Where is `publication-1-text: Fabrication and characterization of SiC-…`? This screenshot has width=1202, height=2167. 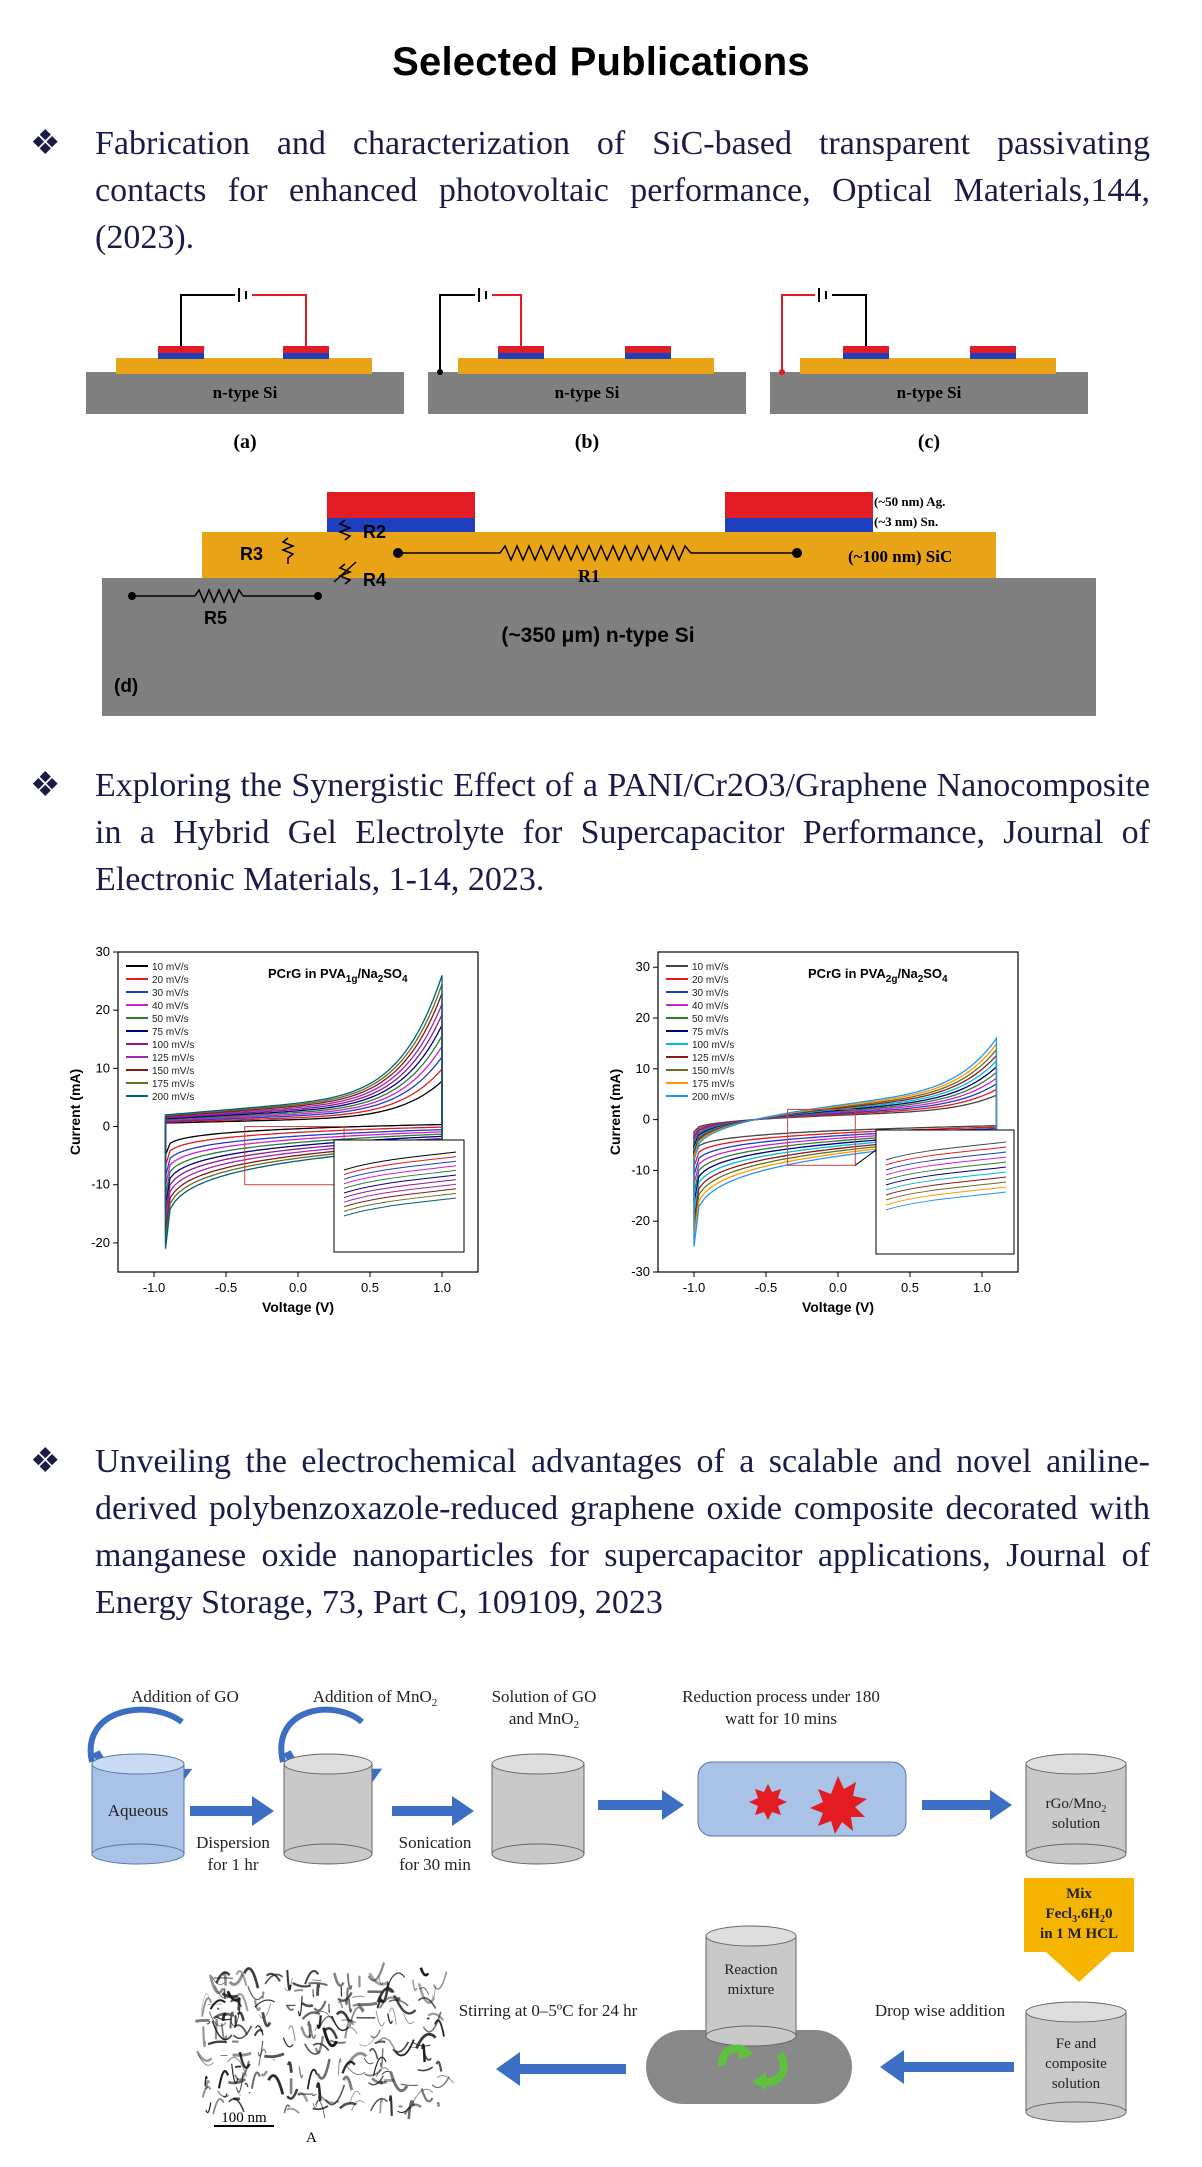
publication-1-text: Fabrication and characterization of SiC-… is located at coordinates (622, 190).